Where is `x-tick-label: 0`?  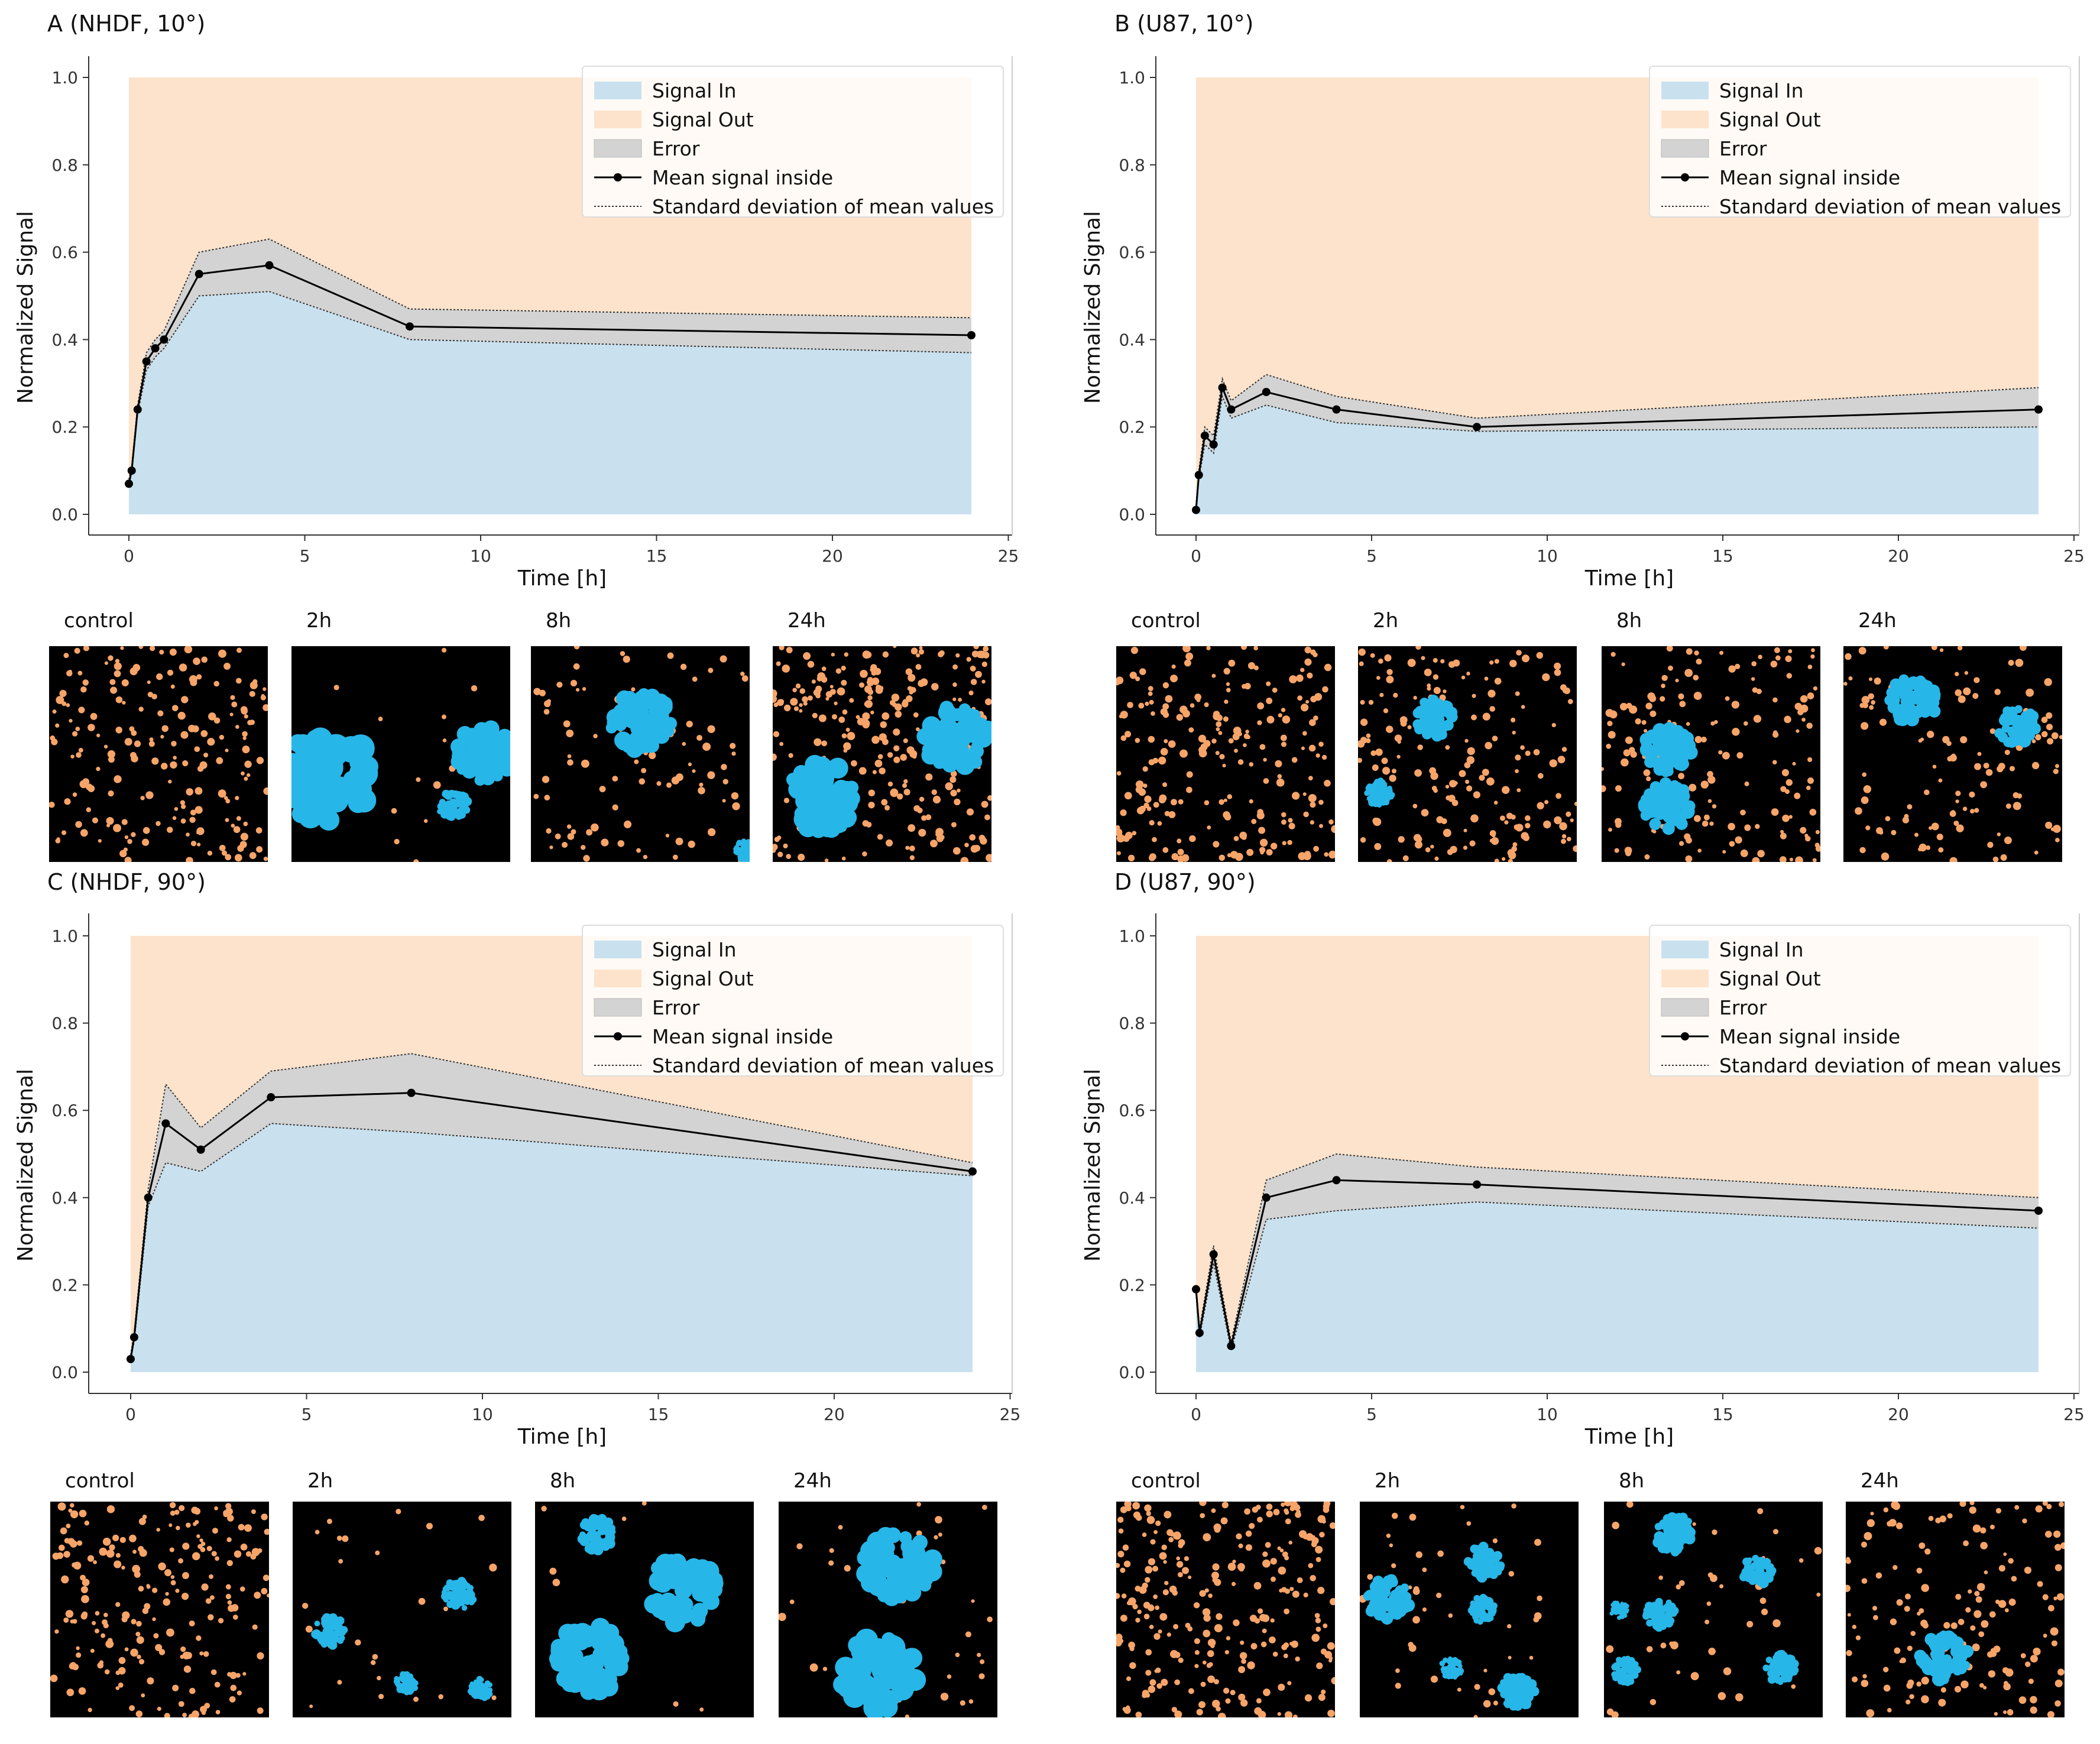
x-tick-label: 0 is located at coordinates (1196, 1414).